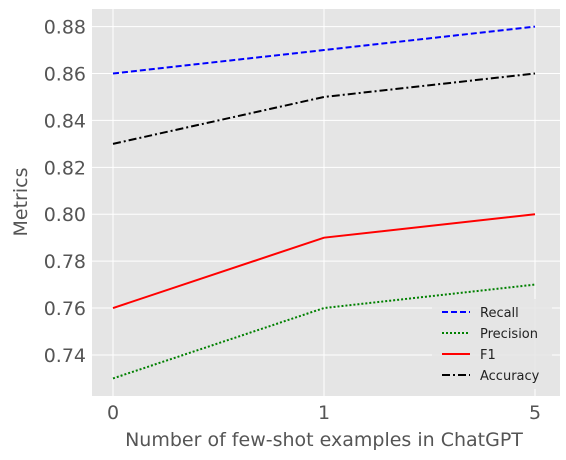  Describe the element at coordinates (469, 355) in the screenshot. I see `legend-item-f1: F1` at that location.